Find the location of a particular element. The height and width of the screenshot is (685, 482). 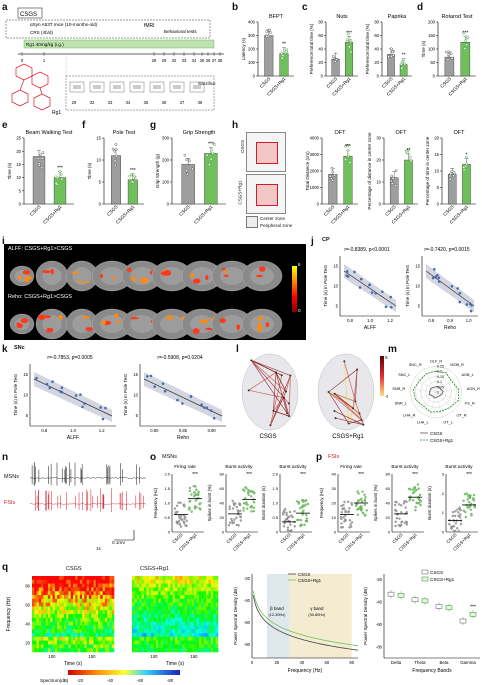

psd-ytick: -40 is located at coordinates (247, 600).